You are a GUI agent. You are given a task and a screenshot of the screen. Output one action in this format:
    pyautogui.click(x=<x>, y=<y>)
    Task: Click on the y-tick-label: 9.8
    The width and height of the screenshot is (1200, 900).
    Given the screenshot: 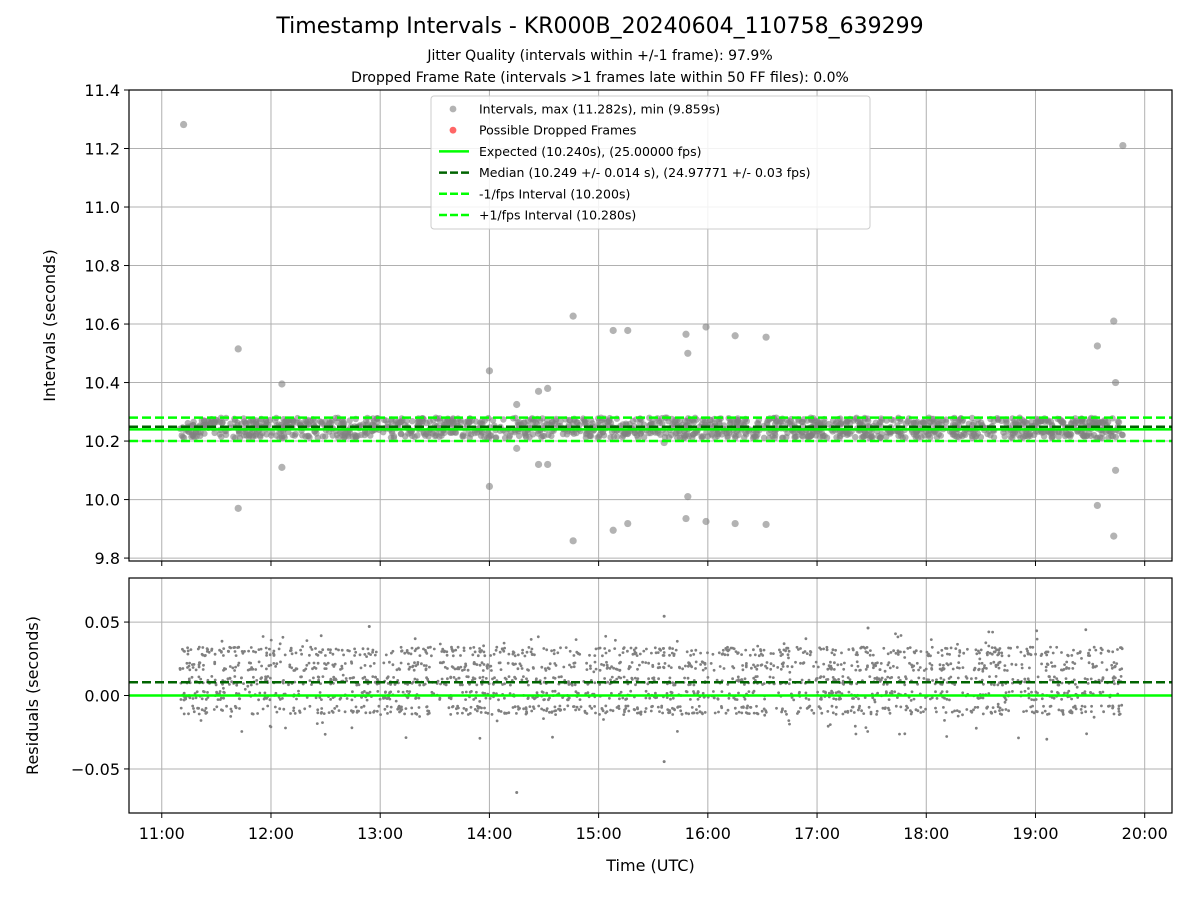 What is the action you would take?
    pyautogui.click(x=107, y=558)
    